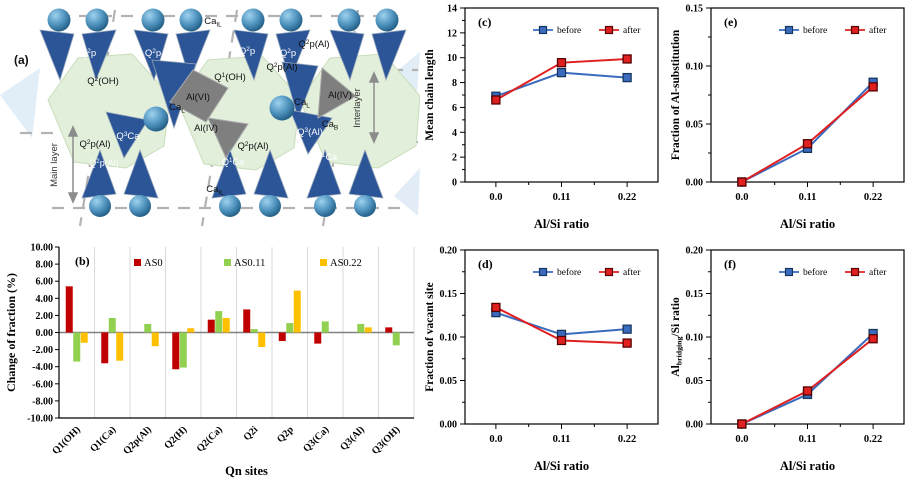 This screenshot has height=480, width=913. I want to click on bar-AS0.22-Q2i, so click(262, 340).